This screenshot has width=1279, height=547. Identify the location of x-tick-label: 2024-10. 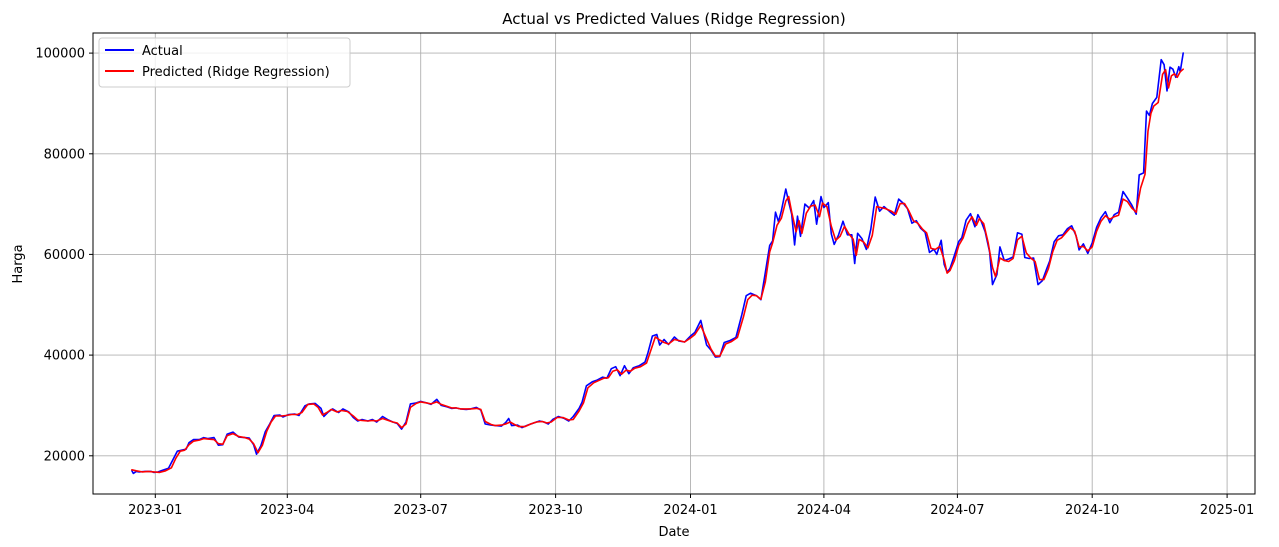
(1092, 510).